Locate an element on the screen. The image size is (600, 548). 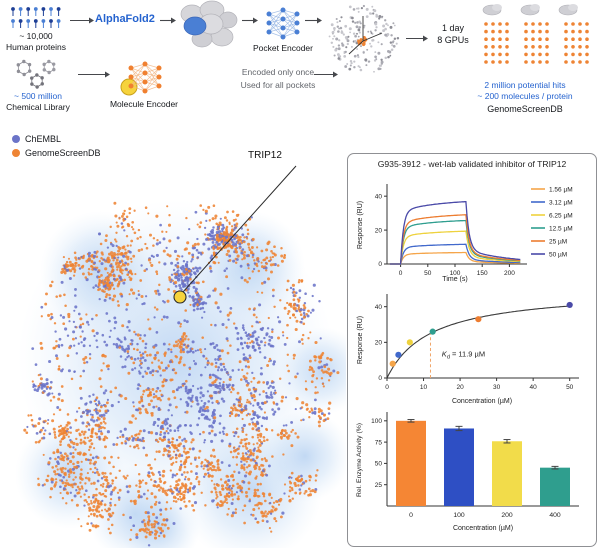
svg-text: 12.5 µM is located at coordinates (561, 229).